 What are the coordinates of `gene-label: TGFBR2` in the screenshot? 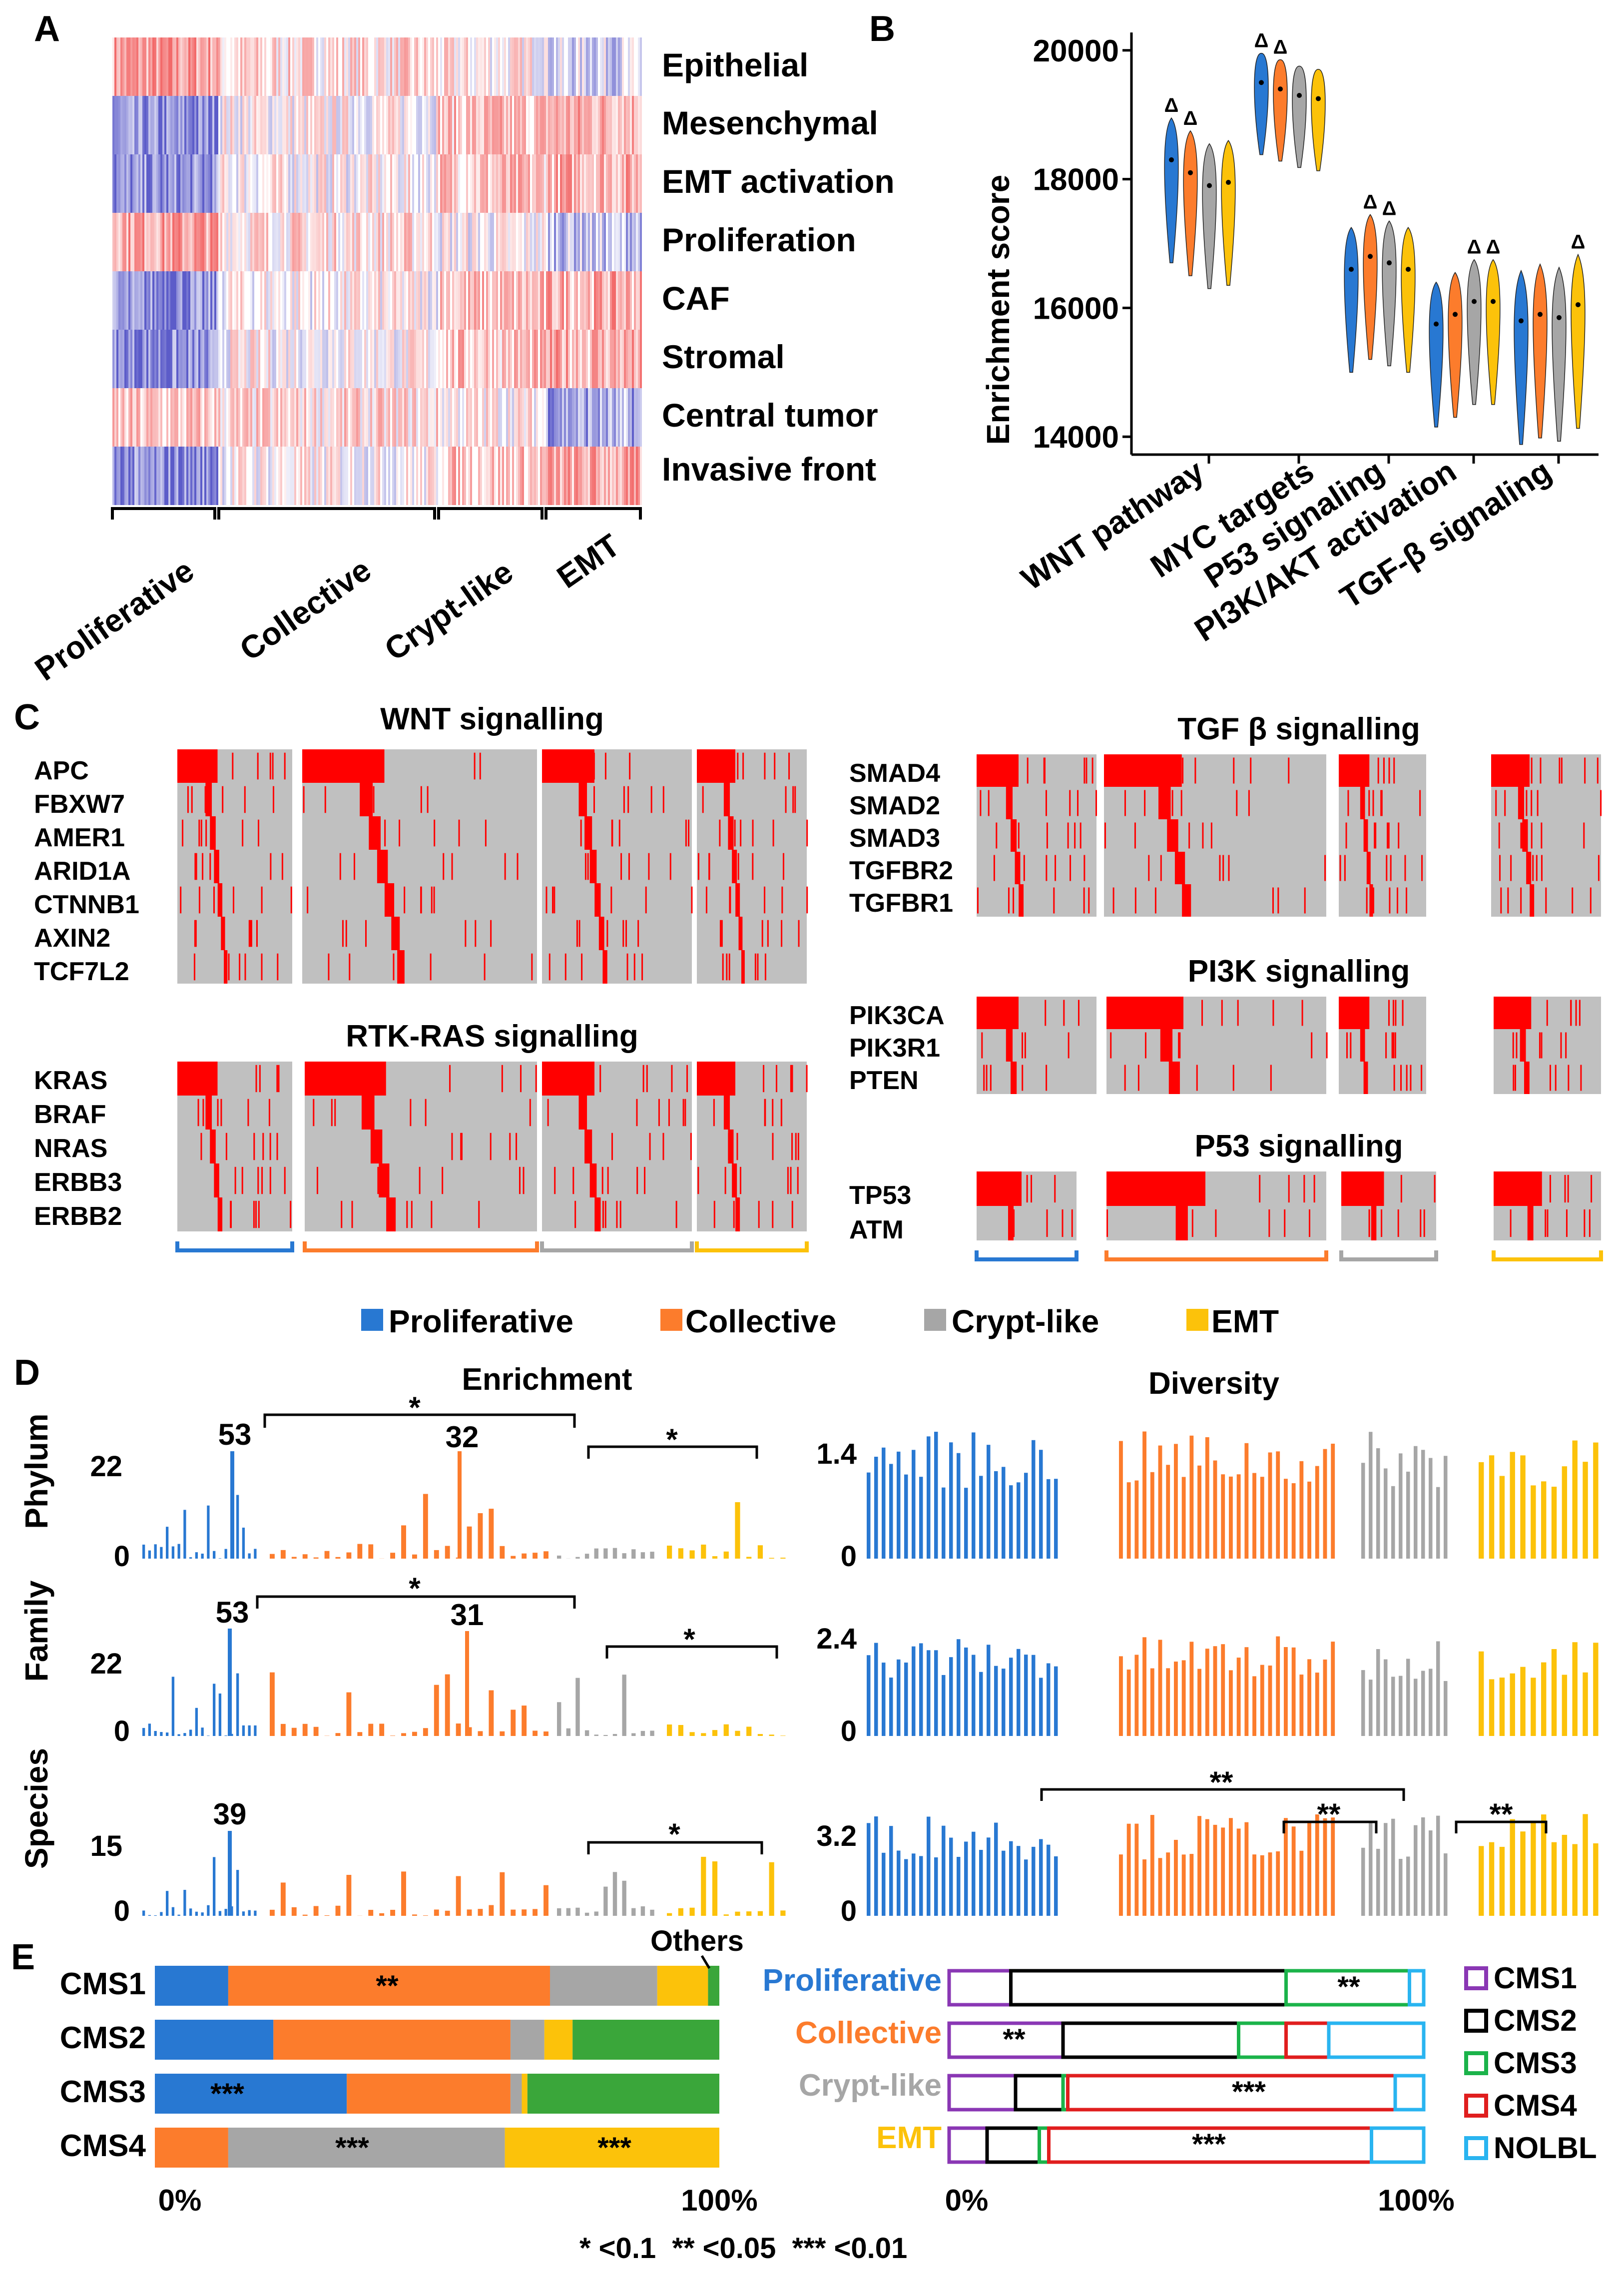 It's located at (901, 871).